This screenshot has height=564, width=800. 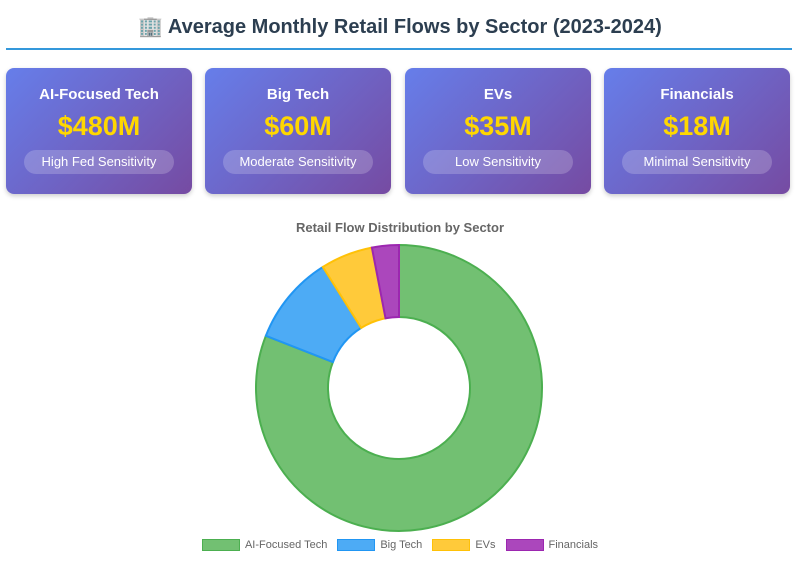 I want to click on donut-slice-financials, so click(x=385, y=281).